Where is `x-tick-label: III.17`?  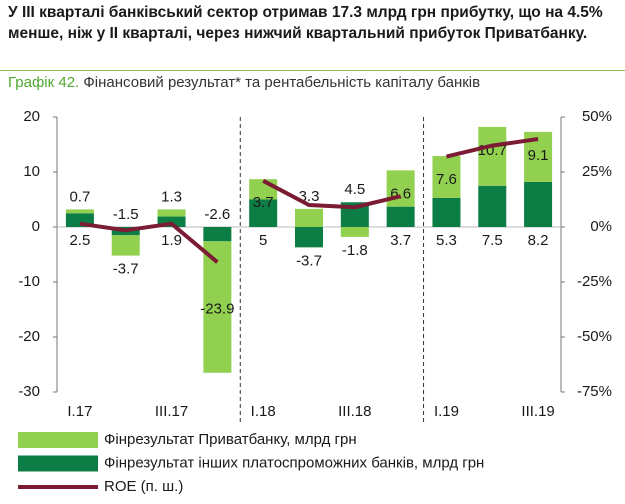
x-tick-label: III.17 is located at coordinates (171, 411).